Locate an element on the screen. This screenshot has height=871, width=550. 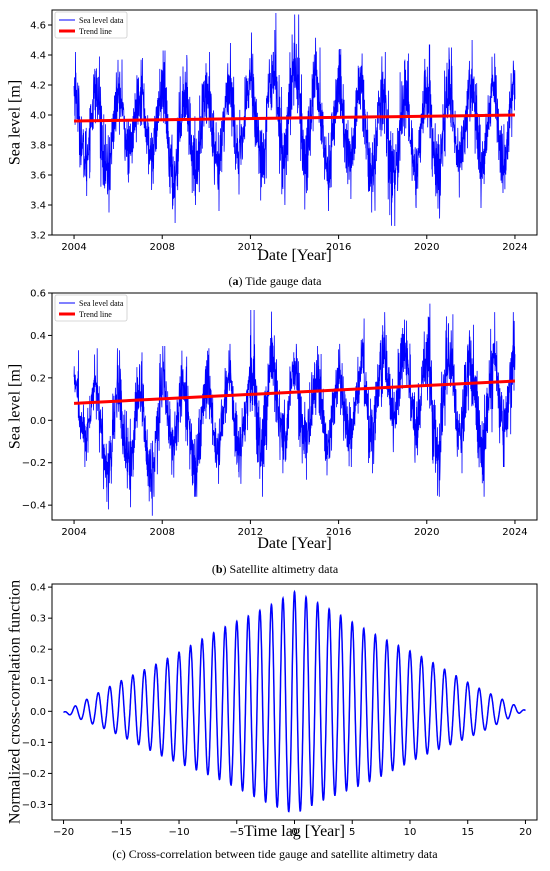
y-tick-label: 4.6 is located at coordinates (38, 26).